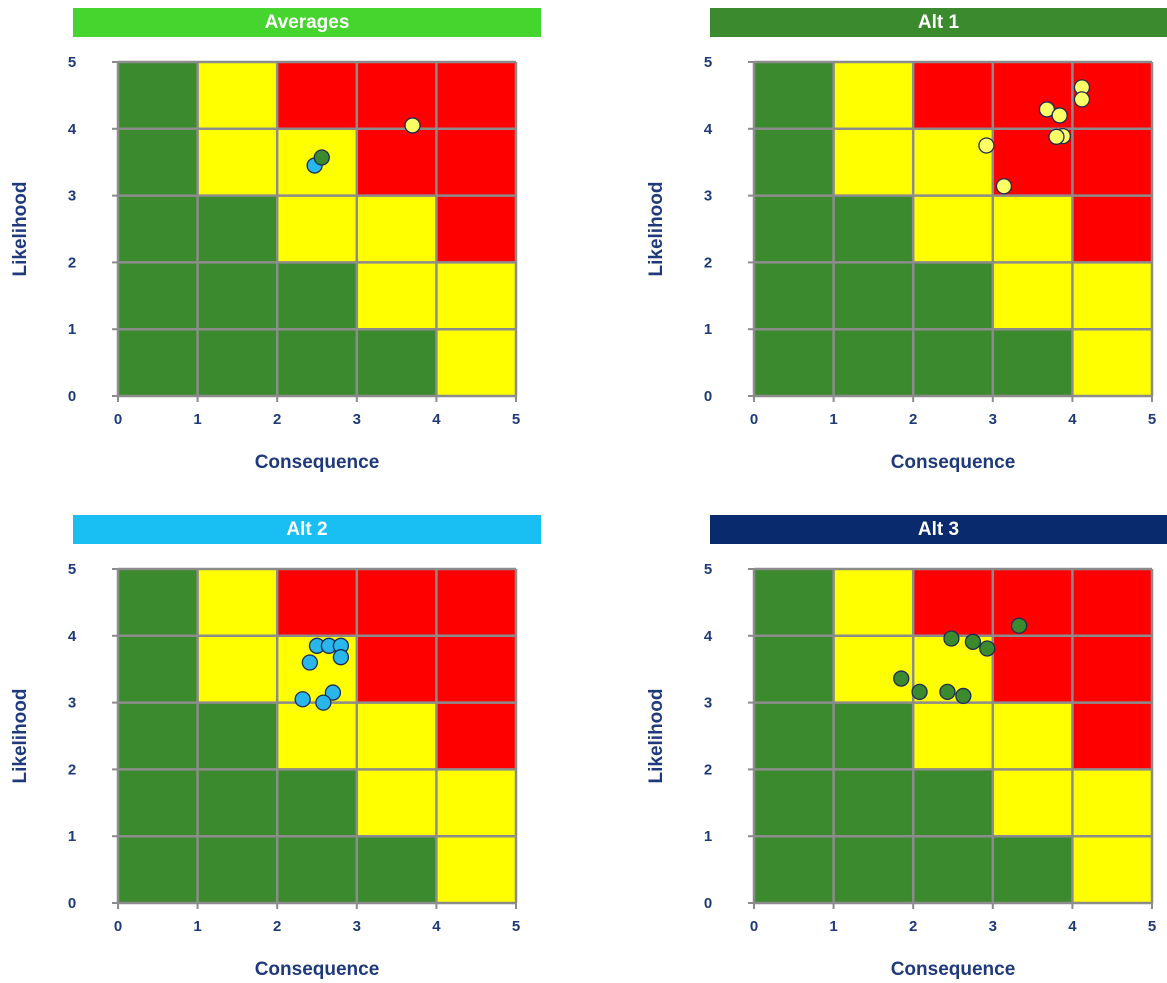  I want to click on x-tick-label: 2, so click(277, 419).